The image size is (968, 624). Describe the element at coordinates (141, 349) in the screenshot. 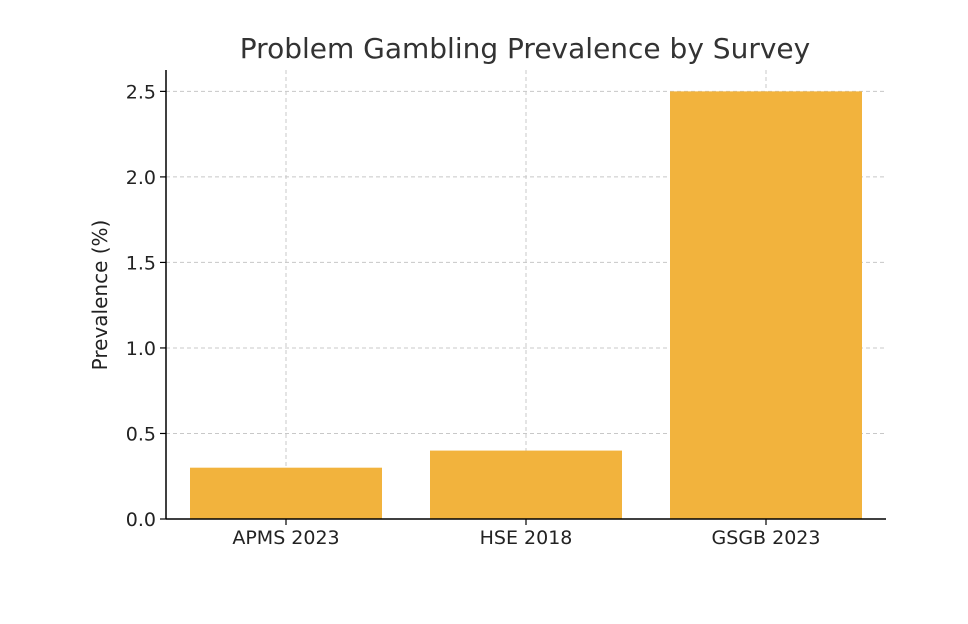

I see `y-tick-label: 1.0` at that location.